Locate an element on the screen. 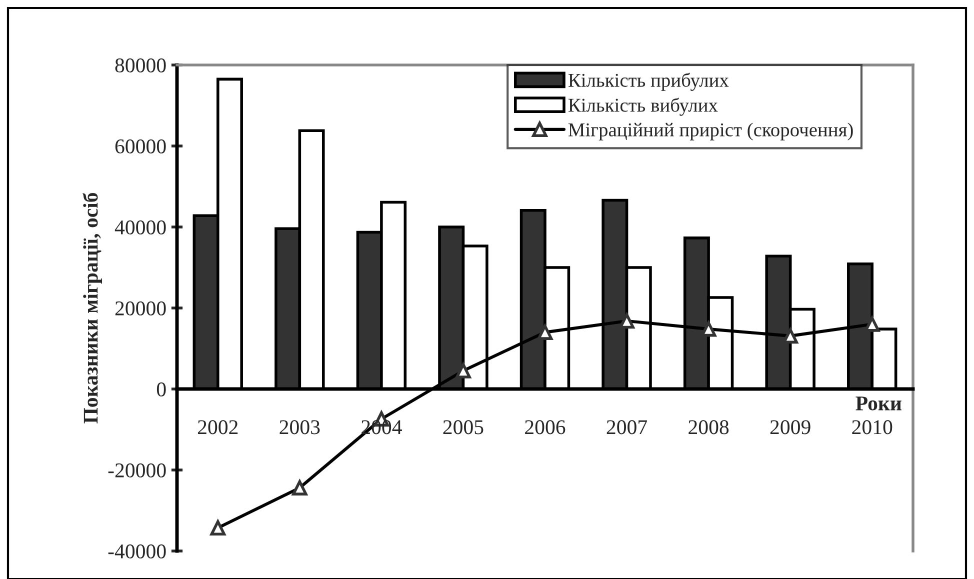  y-tick-label: 80000 is located at coordinates (140, 65).